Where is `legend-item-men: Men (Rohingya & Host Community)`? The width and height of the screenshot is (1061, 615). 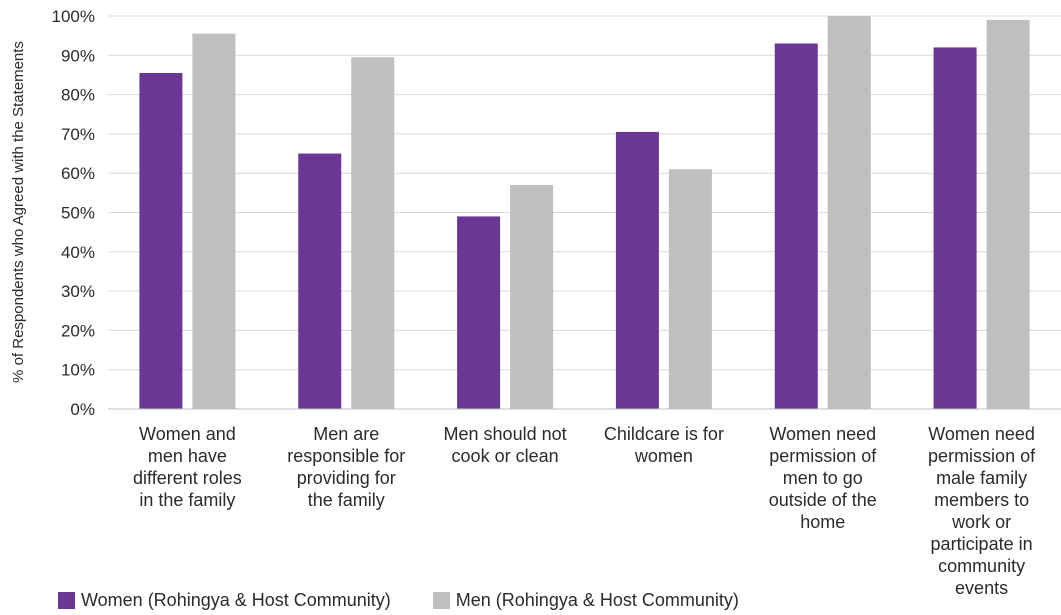 legend-item-men: Men (Rohingya & Host Community) is located at coordinates (585, 600).